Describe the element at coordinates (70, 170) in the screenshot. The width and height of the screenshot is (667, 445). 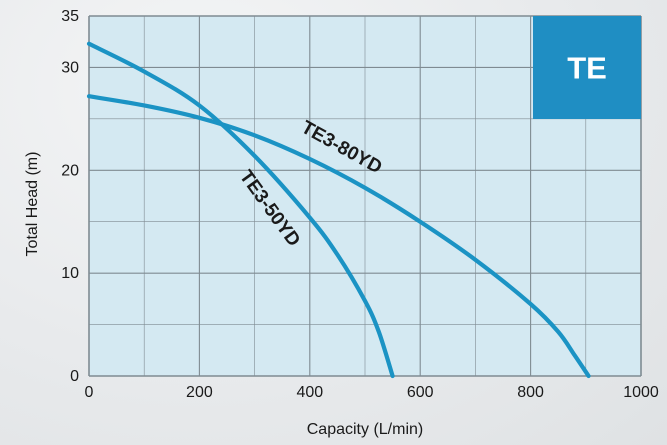
I see `y-tick-label: 20` at that location.